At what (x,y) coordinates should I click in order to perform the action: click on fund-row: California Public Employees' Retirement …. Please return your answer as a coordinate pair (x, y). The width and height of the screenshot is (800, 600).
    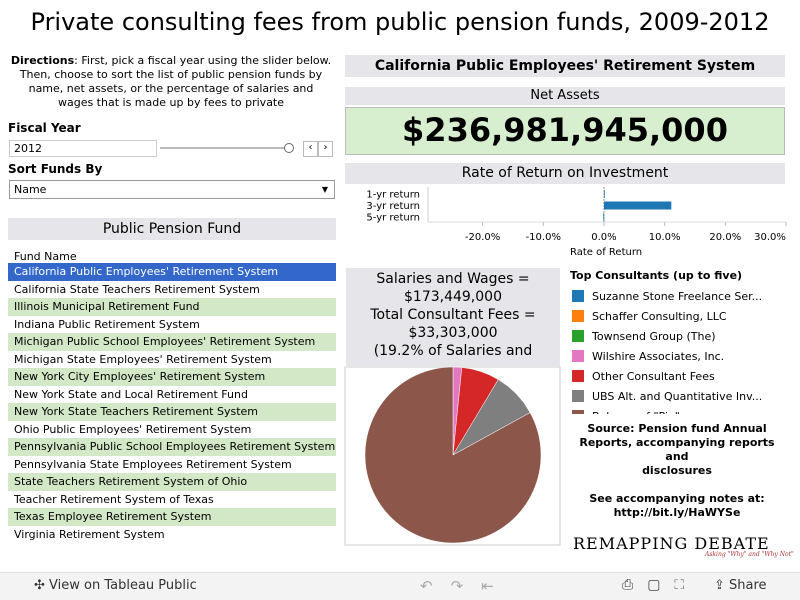
    Looking at the image, I should click on (172, 272).